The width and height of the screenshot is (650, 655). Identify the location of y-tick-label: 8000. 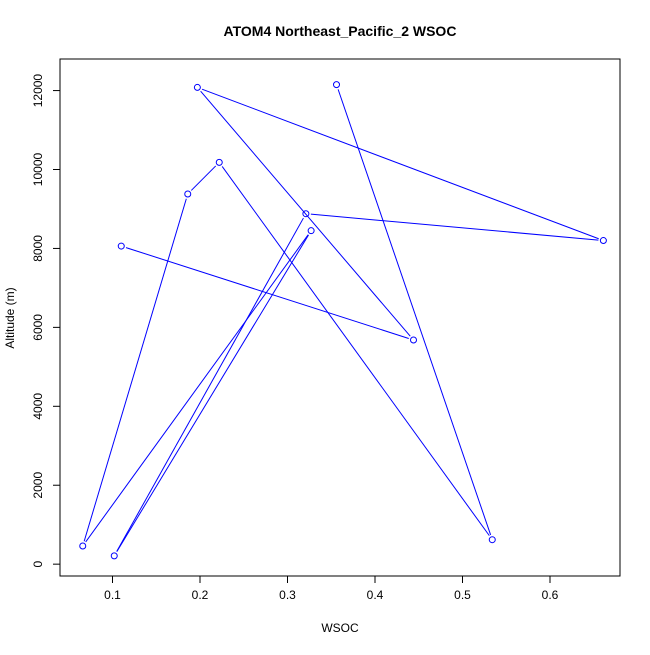
(38, 248).